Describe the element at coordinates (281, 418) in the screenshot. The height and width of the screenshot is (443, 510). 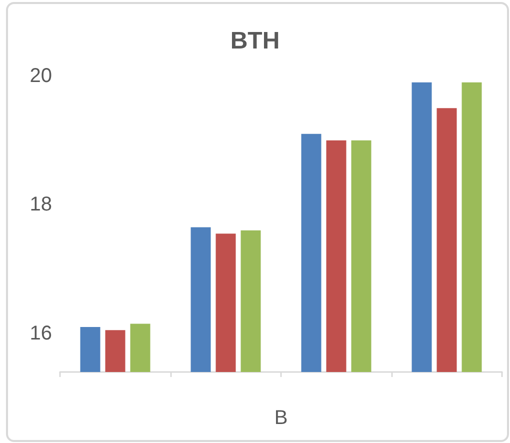
I see `x-axis-title: B` at that location.